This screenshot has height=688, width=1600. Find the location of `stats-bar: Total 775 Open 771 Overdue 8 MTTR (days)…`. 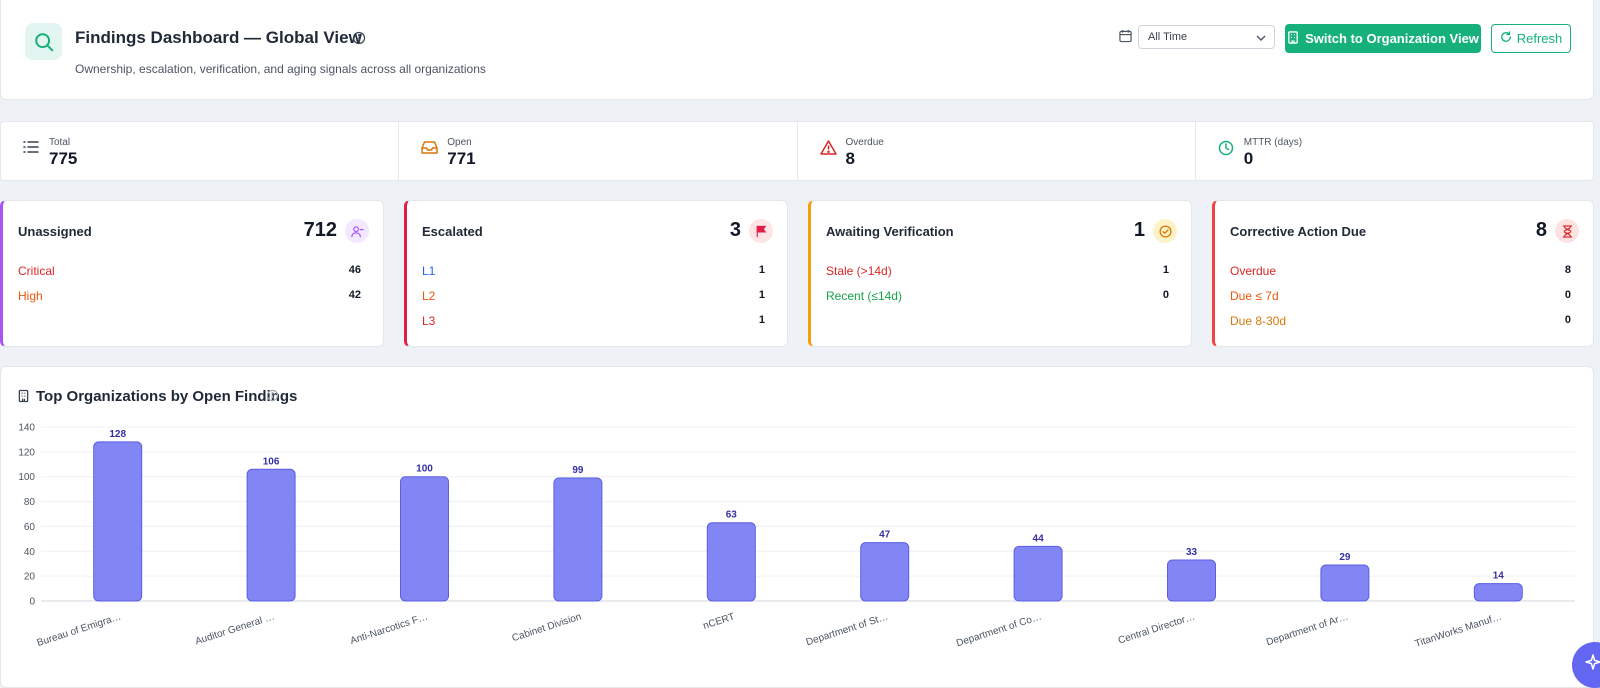

stats-bar: Total 775 Open 771 Overdue 8 MTTR (days)… is located at coordinates (797, 151).